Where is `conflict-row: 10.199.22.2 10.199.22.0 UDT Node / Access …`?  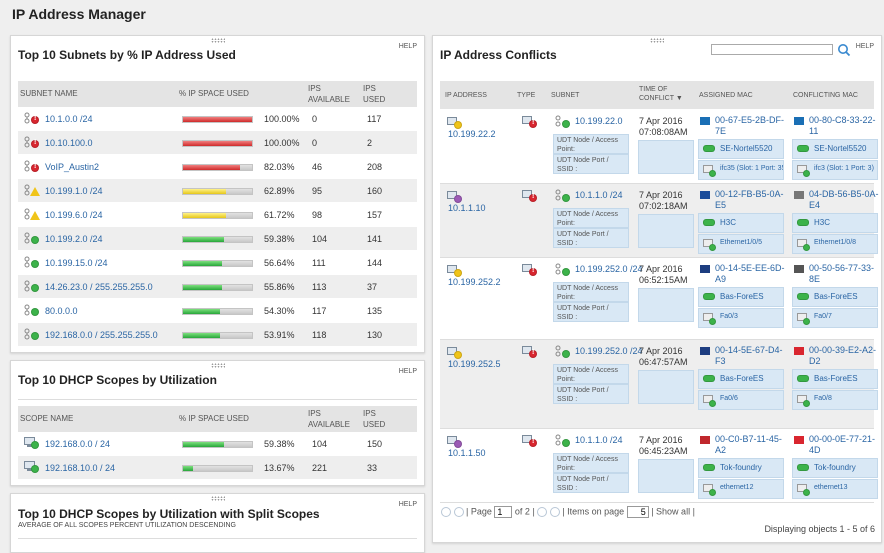
conflict-row: 10.199.22.2 10.199.22.0 UDT Node / Access … is located at coordinates (659, 147).